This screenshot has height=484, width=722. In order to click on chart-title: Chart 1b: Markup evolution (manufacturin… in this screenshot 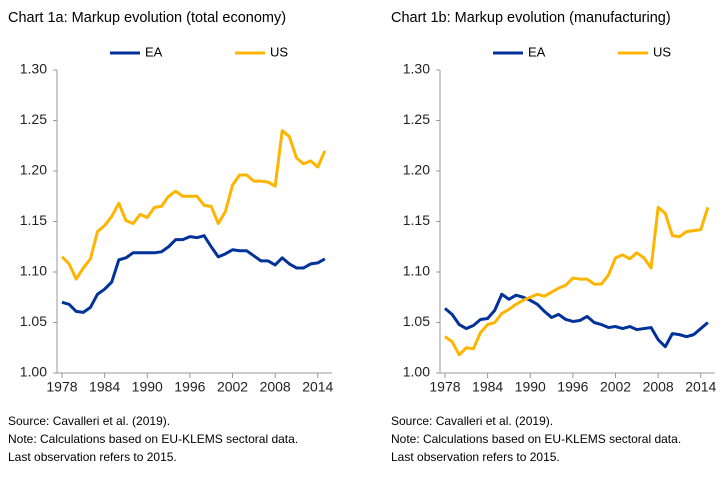, I will do `click(531, 18)`.